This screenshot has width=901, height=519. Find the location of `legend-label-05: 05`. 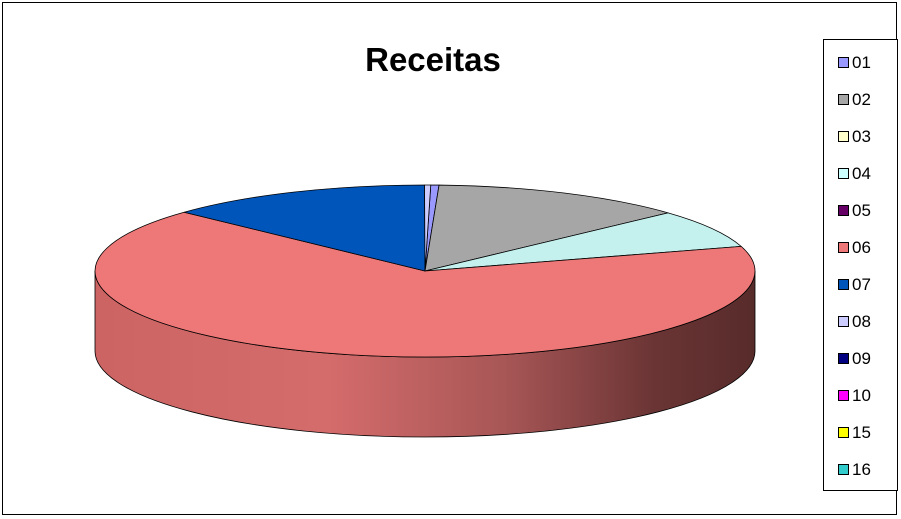

legend-label-05: 05 is located at coordinates (861, 210).